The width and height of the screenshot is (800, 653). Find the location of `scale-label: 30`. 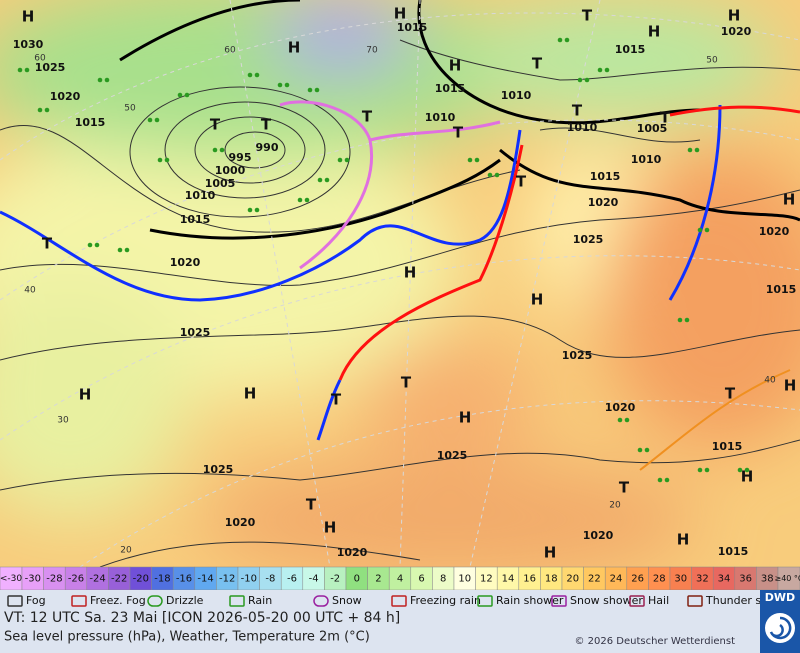

scale-label: 30 is located at coordinates (680, 579).